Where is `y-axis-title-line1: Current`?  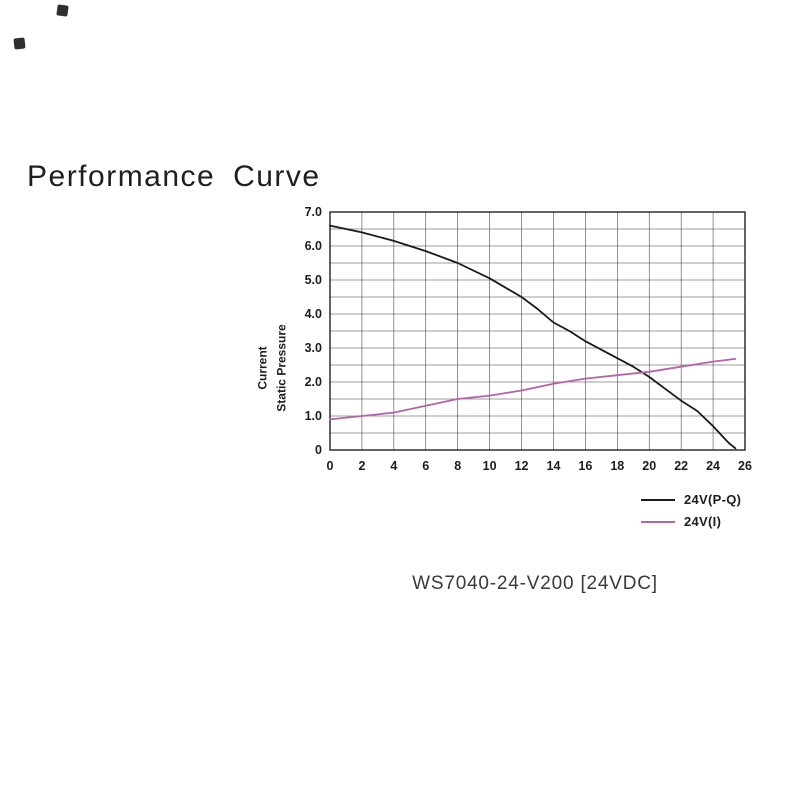
y-axis-title-line1: Current is located at coordinates (262, 368).